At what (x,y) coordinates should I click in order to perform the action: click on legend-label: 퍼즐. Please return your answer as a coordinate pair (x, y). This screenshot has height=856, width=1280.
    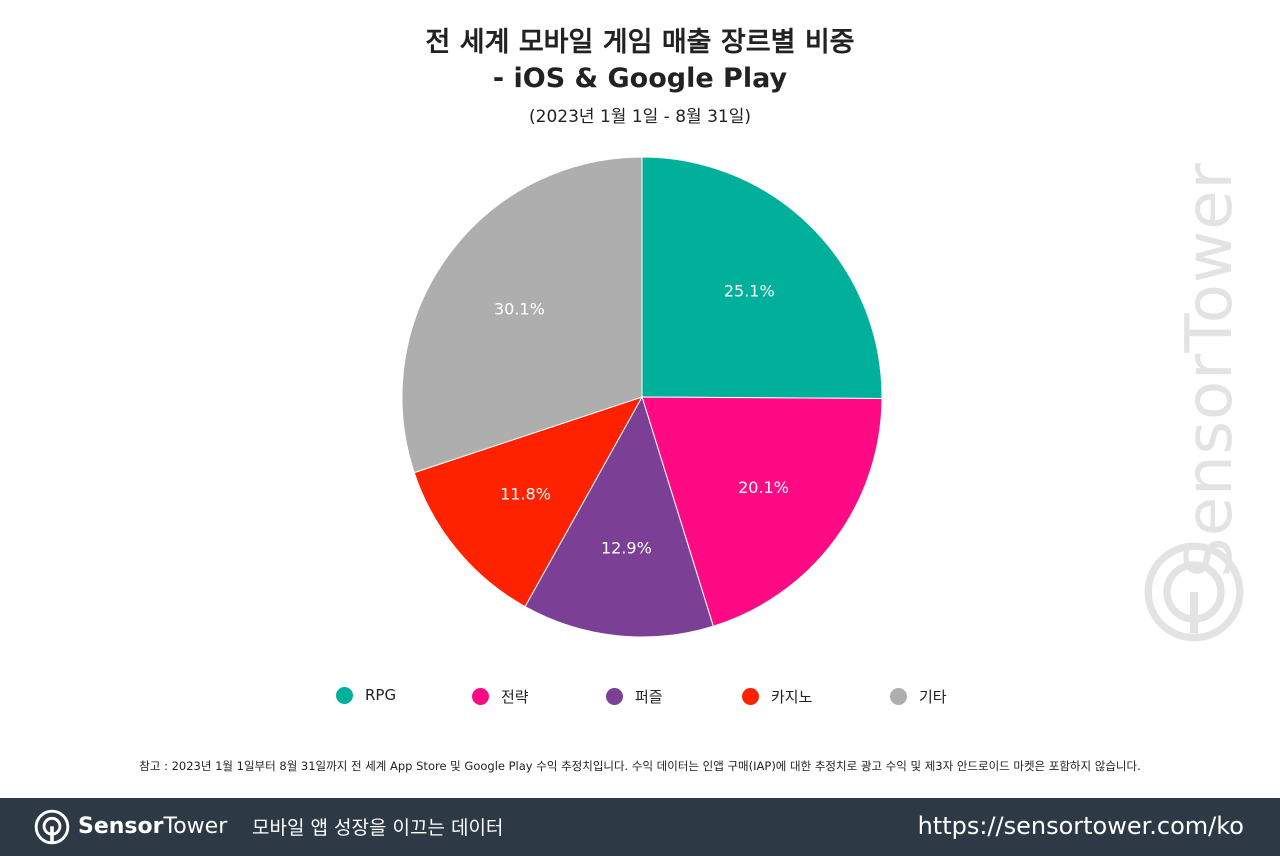
    Looking at the image, I should click on (649, 697).